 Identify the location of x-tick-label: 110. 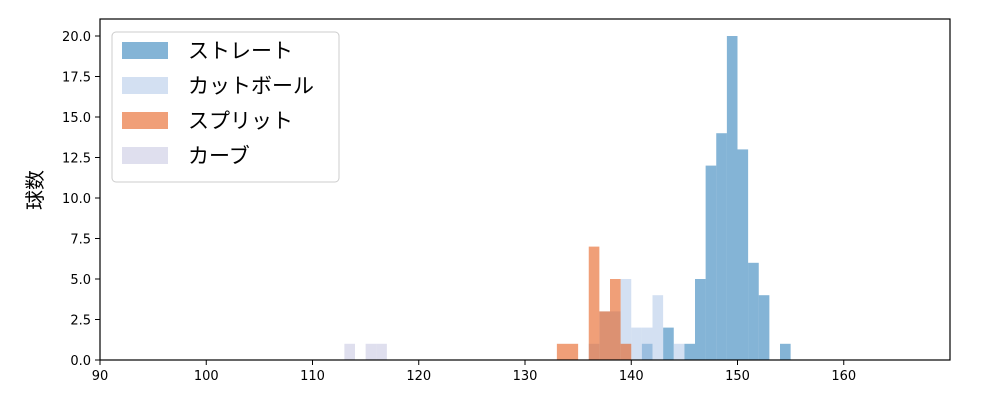
(312, 376).